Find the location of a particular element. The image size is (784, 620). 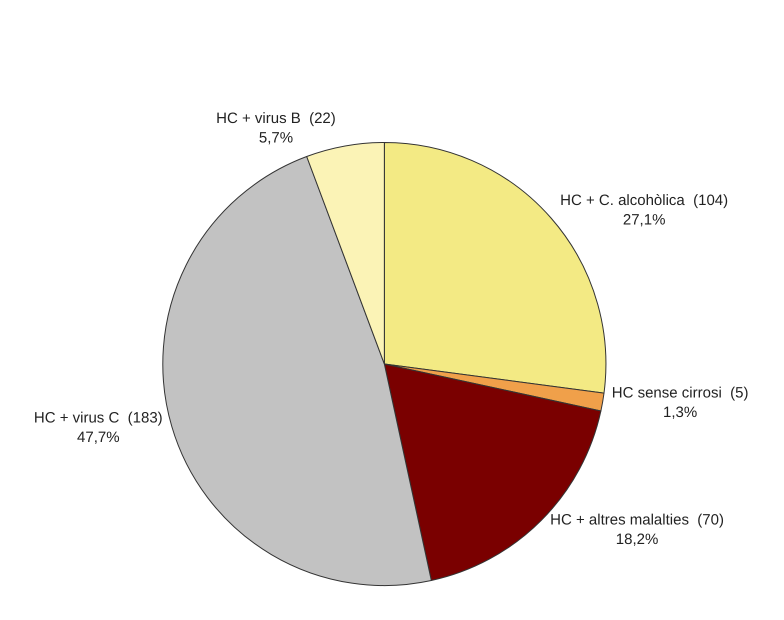

slice-label: HC + altres malalties (70) is located at coordinates (637, 520).